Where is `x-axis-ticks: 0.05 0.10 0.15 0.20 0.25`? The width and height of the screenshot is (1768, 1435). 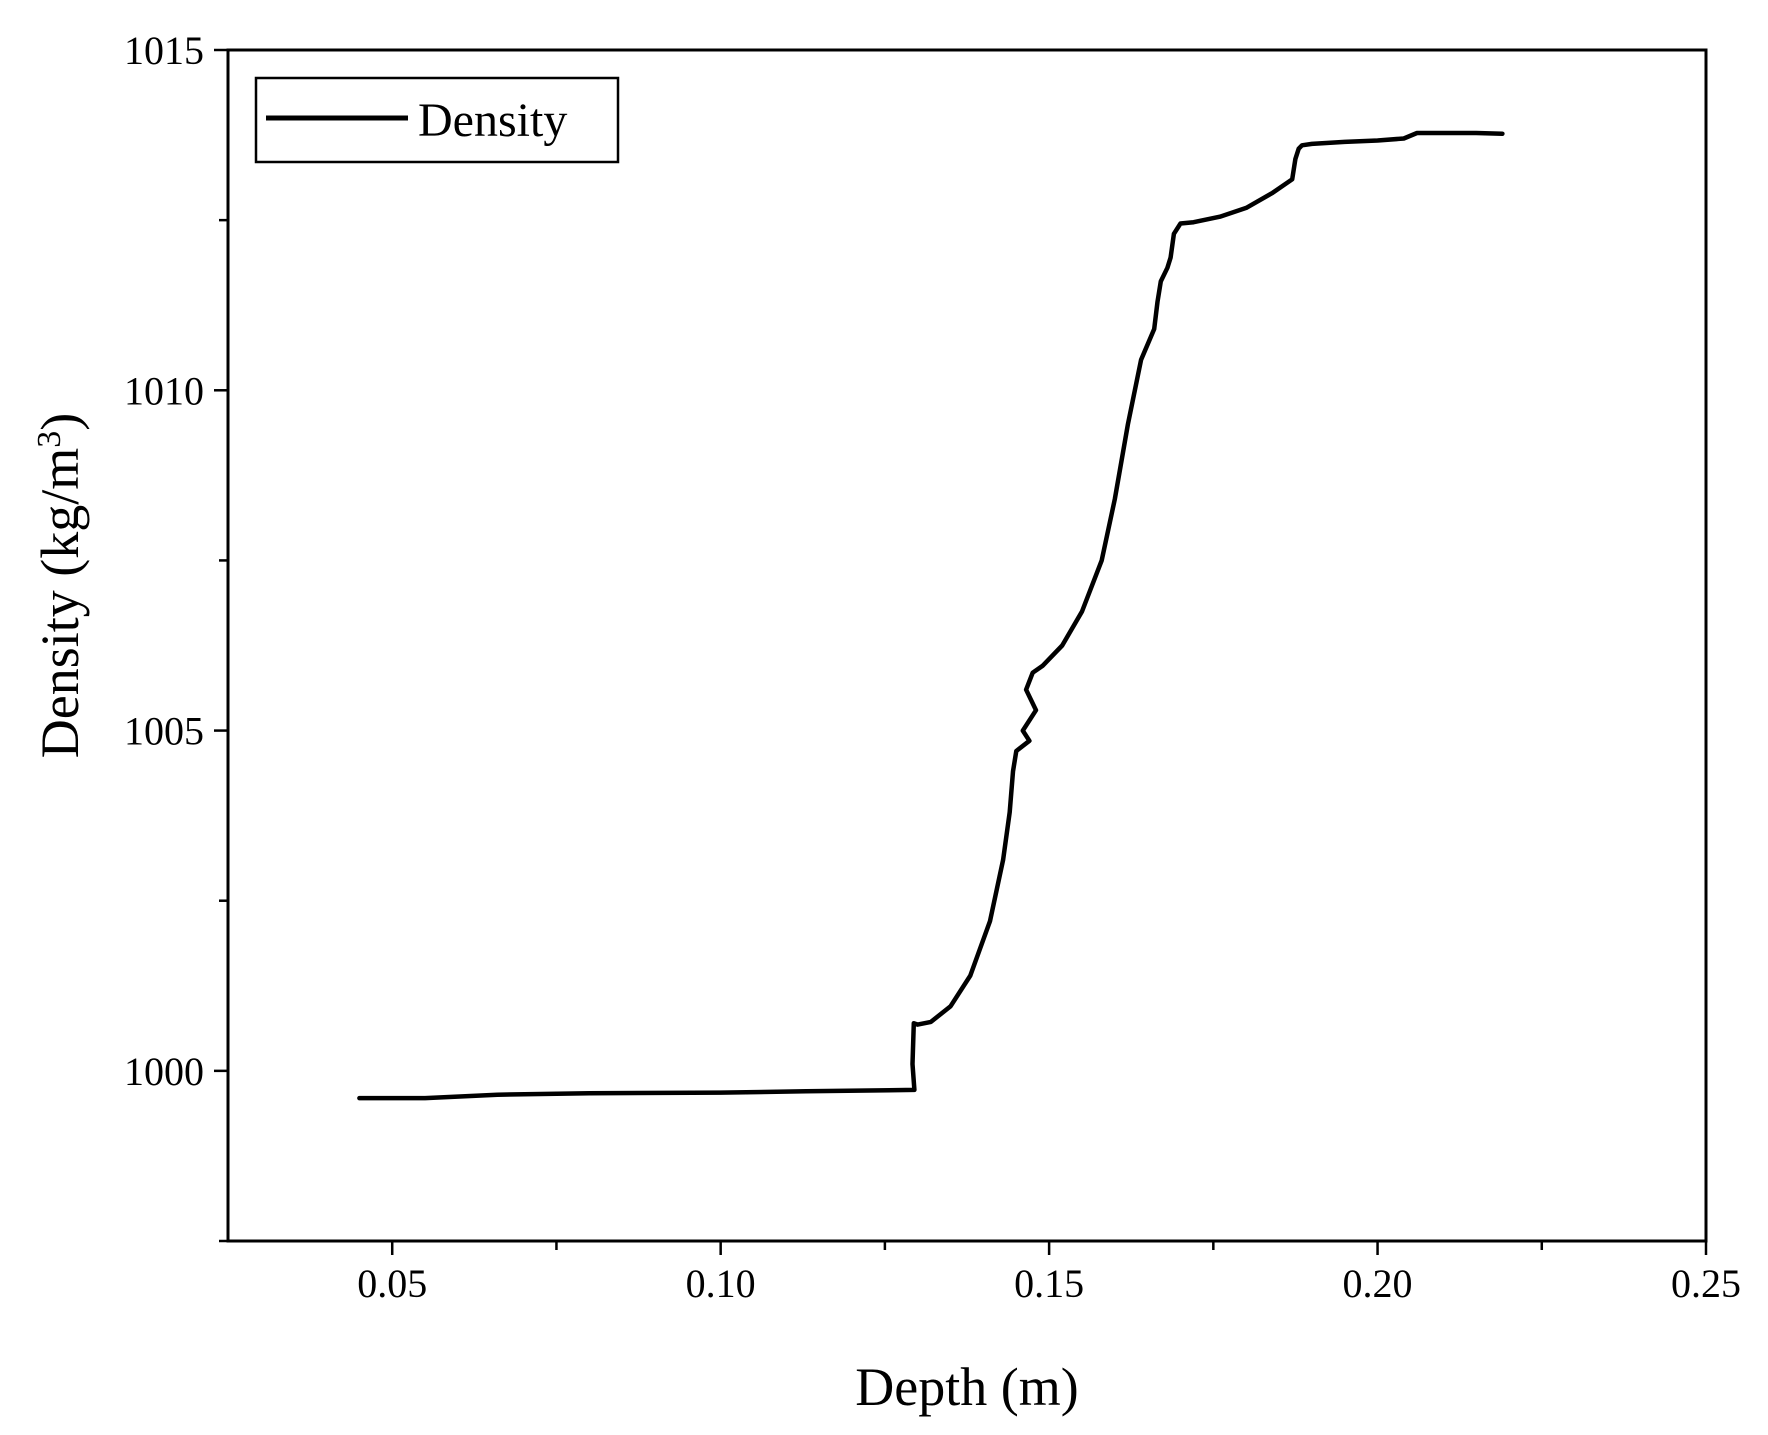
x-axis-ticks: 0.05 0.10 0.15 0.20 0.25 is located at coordinates (1049, 1273).